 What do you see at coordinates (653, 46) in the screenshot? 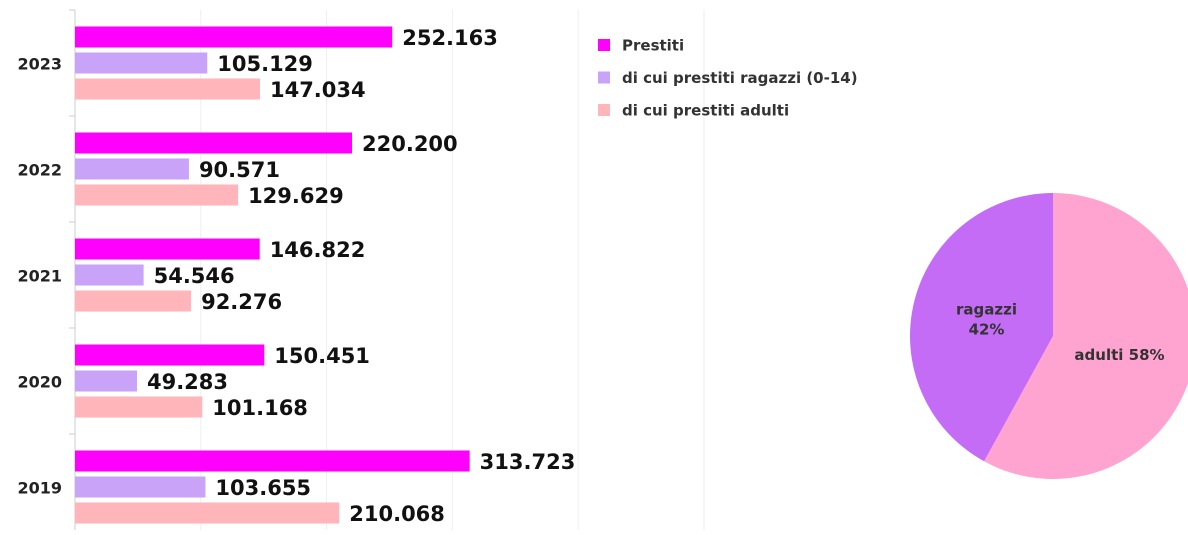
I see `legend-label: Prestiti` at bounding box center [653, 46].